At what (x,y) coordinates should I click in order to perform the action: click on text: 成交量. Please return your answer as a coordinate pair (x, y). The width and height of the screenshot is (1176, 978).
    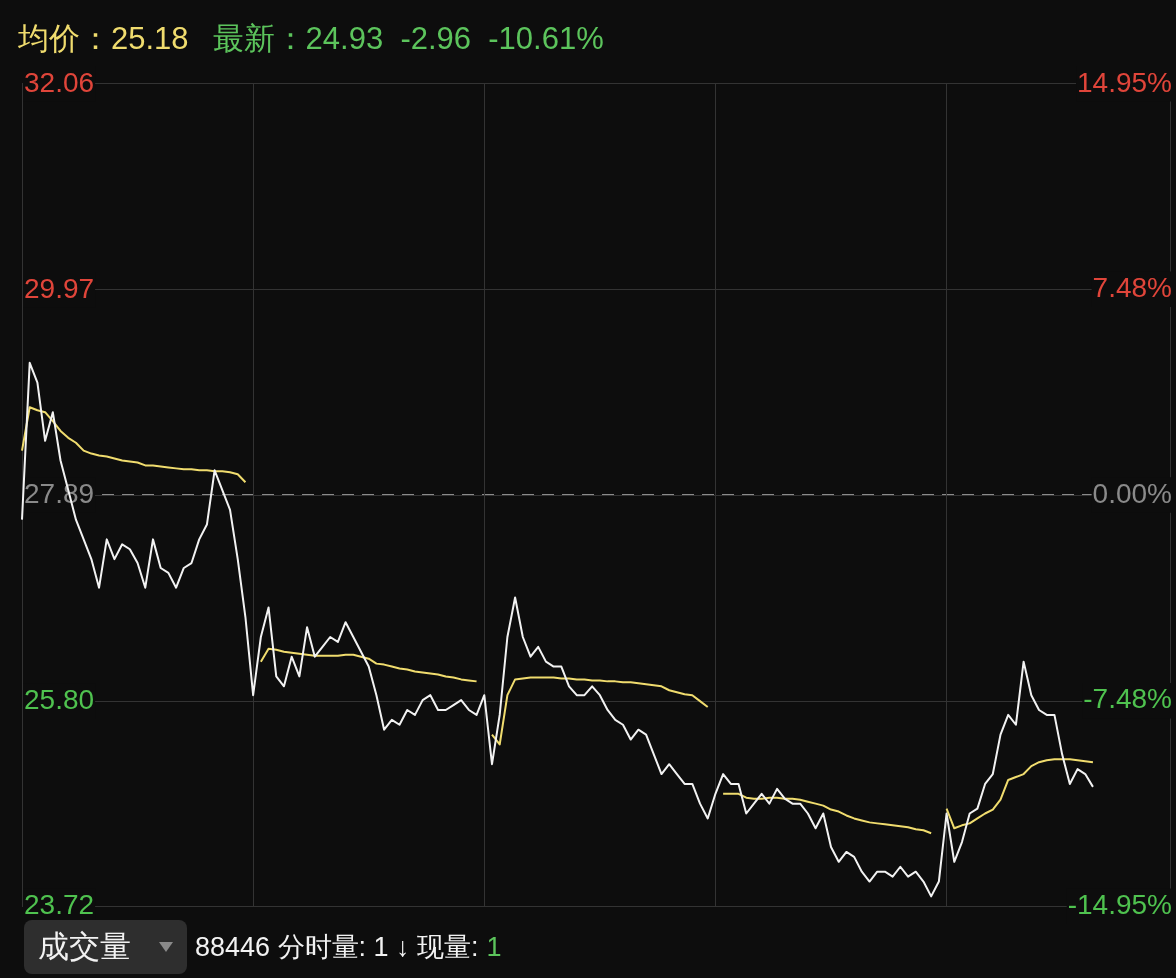
    Looking at the image, I should click on (84, 947).